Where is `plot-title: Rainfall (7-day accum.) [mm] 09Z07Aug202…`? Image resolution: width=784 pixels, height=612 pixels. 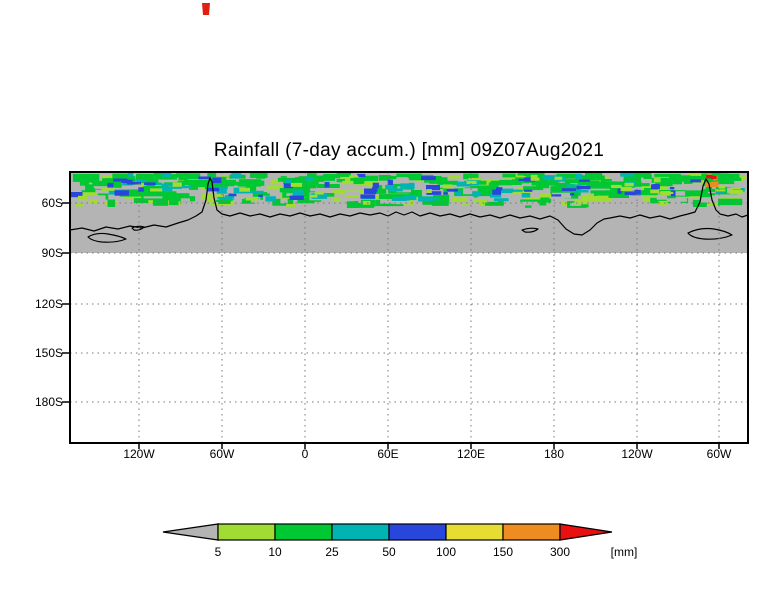 plot-title: Rainfall (7-day accum.) [mm] 09Z07Aug202… is located at coordinates (409, 150).